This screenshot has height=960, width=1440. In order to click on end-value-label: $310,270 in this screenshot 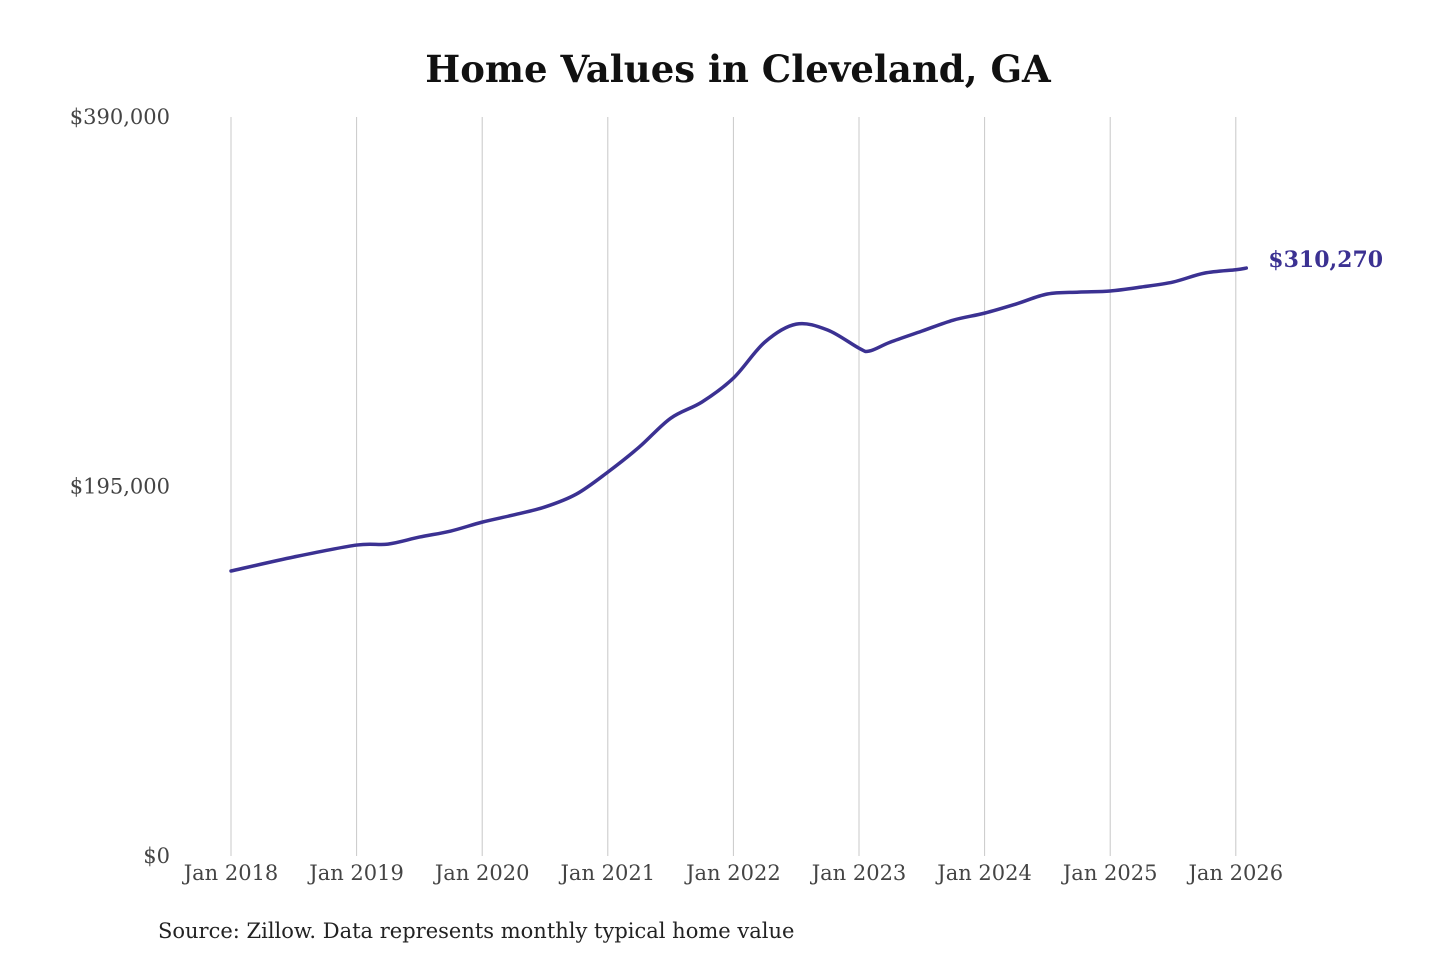, I will do `click(1325, 260)`.